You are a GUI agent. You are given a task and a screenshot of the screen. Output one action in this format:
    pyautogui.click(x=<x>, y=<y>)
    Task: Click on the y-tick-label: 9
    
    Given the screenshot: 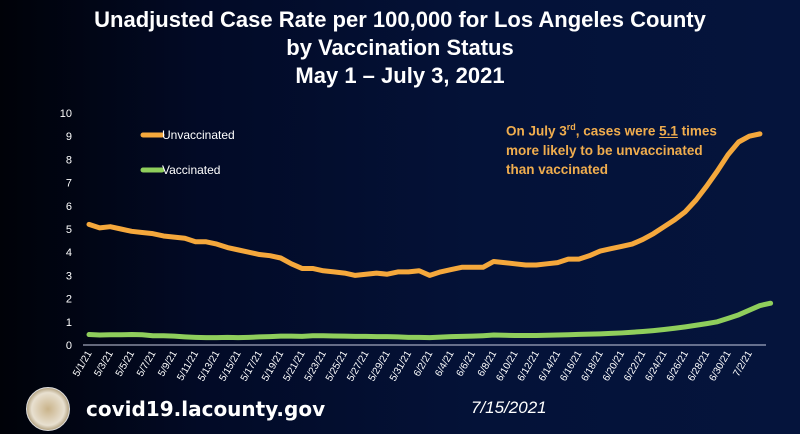 What is the action you would take?
    pyautogui.click(x=69, y=137)
    